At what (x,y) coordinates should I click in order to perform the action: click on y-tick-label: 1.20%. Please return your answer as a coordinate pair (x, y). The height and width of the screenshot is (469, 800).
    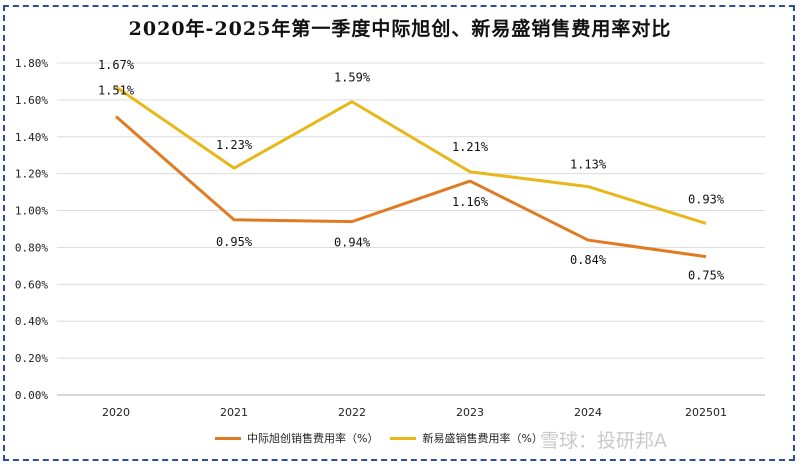
    Looking at the image, I should click on (31, 174).